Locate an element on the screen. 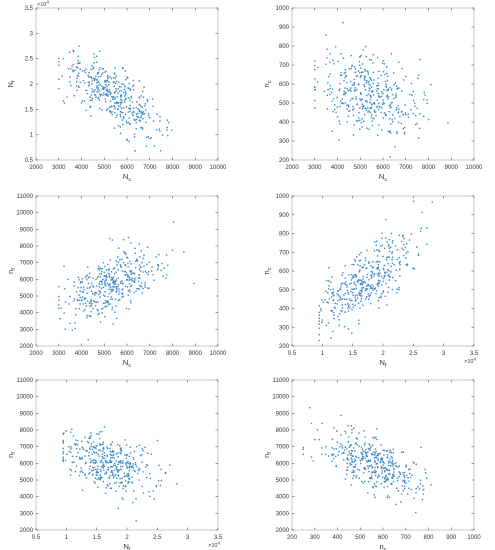 The width and height of the screenshot is (495, 550). y-tick-label: 500 is located at coordinates (284, 104).